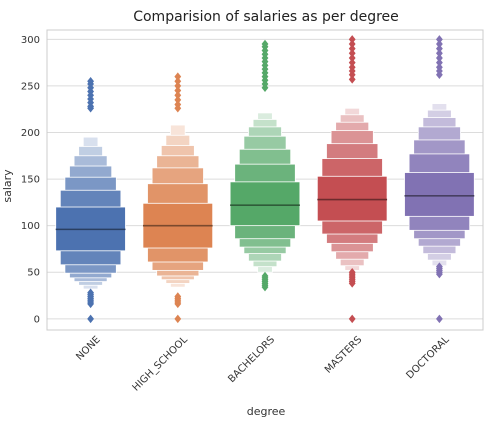  I want to click on y-tick-label: 250, so click(30, 86).